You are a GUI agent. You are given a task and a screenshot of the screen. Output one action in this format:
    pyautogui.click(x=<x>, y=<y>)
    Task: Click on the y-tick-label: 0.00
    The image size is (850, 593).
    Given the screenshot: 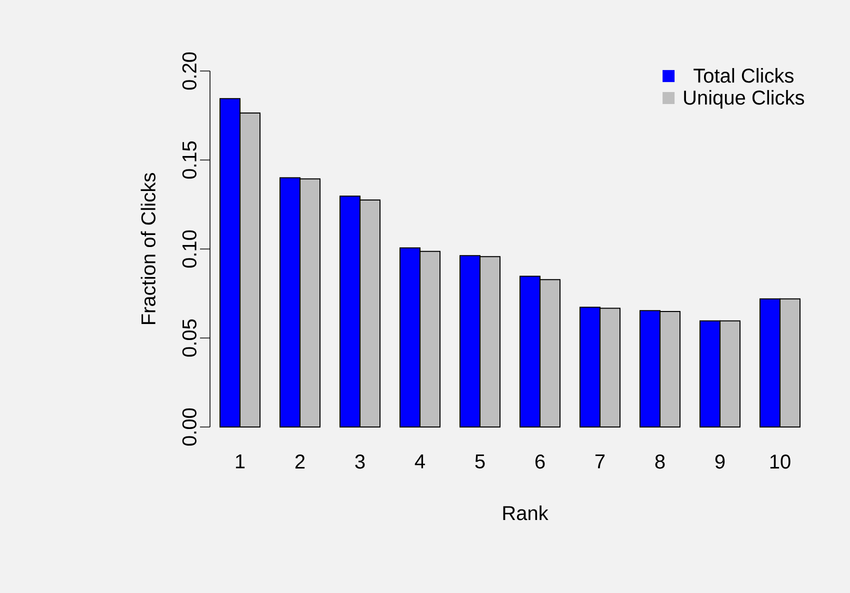 What is the action you would take?
    pyautogui.click(x=189, y=427)
    